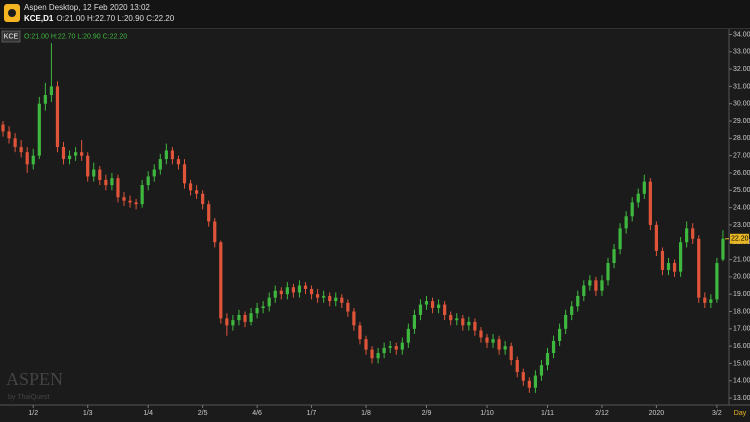 This screenshot has width=750, height=422. I want to click on app-icon, so click(12, 13).